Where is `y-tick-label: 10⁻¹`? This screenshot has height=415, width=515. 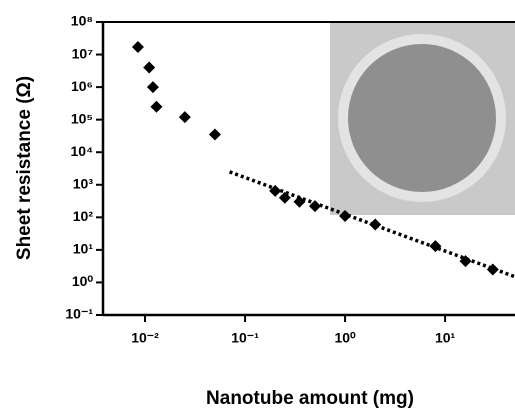 y-tick-label: 10⁻¹ is located at coordinates (79, 314).